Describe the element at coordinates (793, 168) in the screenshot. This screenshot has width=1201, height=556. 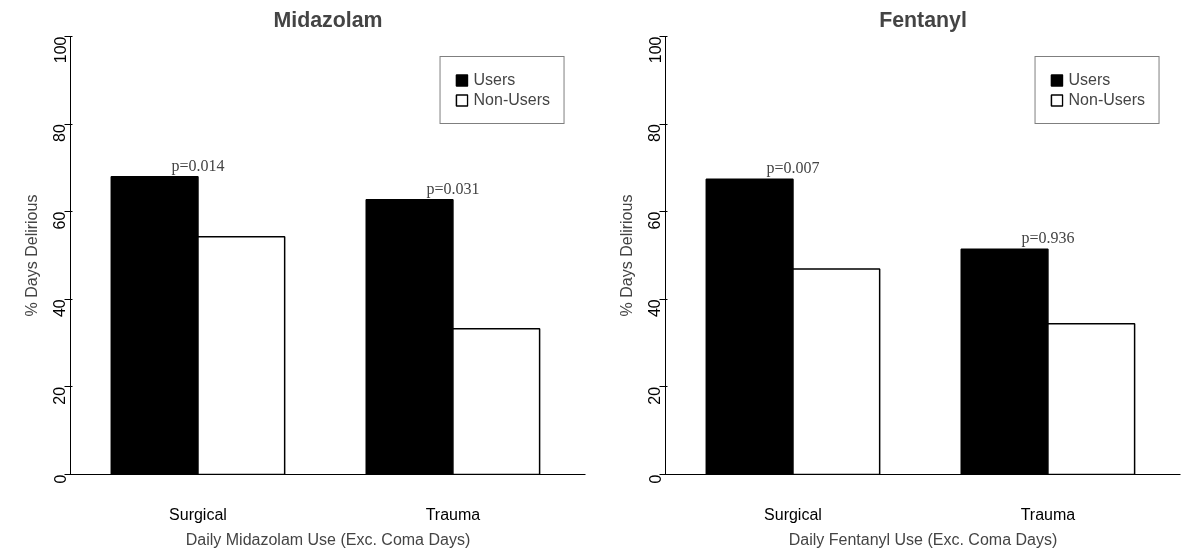
I see `annotation: p=0.007` at that location.